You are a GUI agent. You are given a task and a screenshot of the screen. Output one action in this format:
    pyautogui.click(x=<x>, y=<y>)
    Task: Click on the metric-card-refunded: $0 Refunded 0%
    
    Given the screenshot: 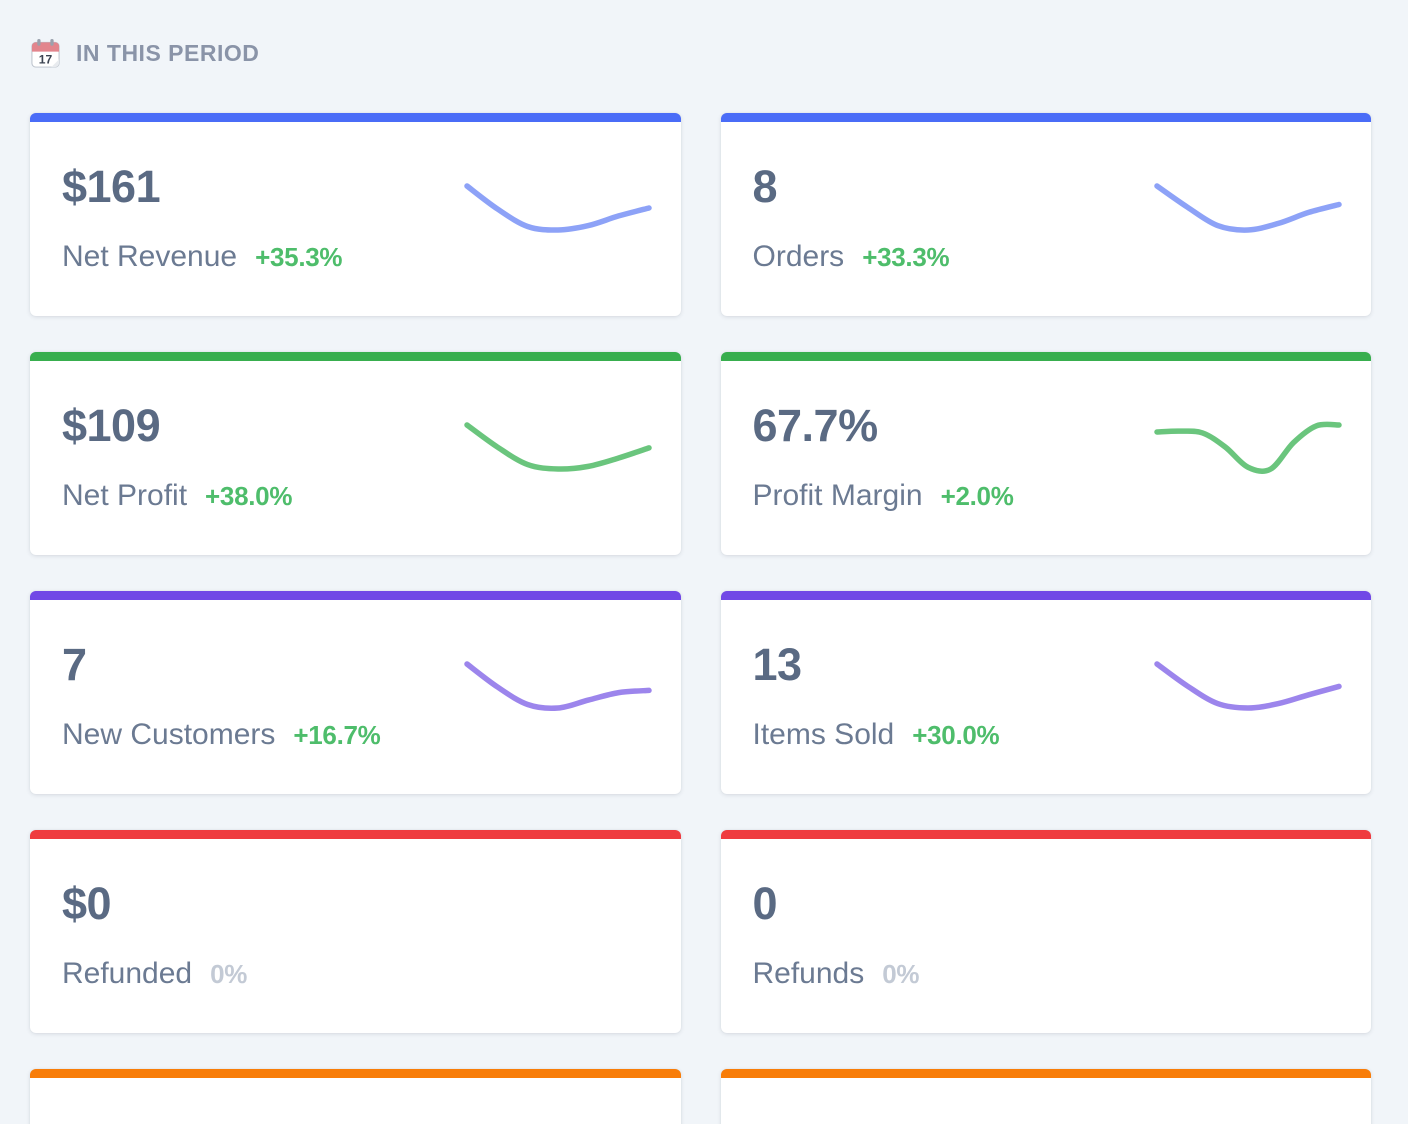 What is the action you would take?
    pyautogui.click(x=355, y=931)
    